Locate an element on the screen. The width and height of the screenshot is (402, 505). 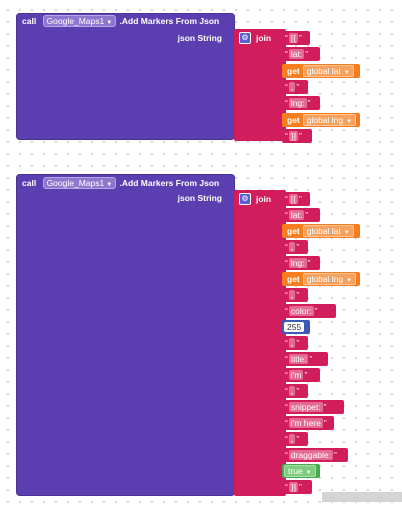
text-block: “snippet:” is located at coordinates (313, 407).